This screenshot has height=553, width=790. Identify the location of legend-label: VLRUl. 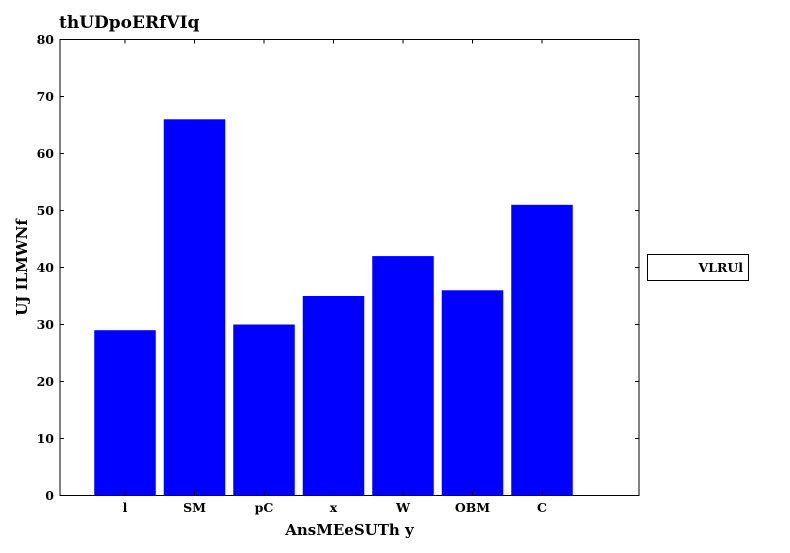
(720, 267).